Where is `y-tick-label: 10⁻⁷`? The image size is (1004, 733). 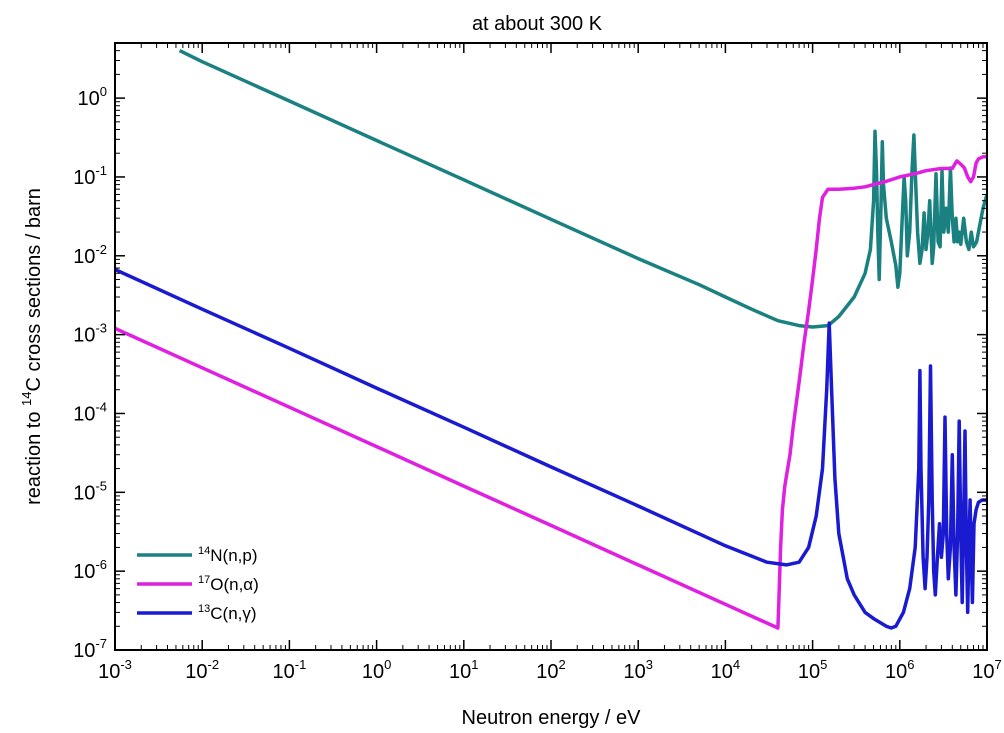
y-tick-label: 10⁻⁷ is located at coordinates (90, 649).